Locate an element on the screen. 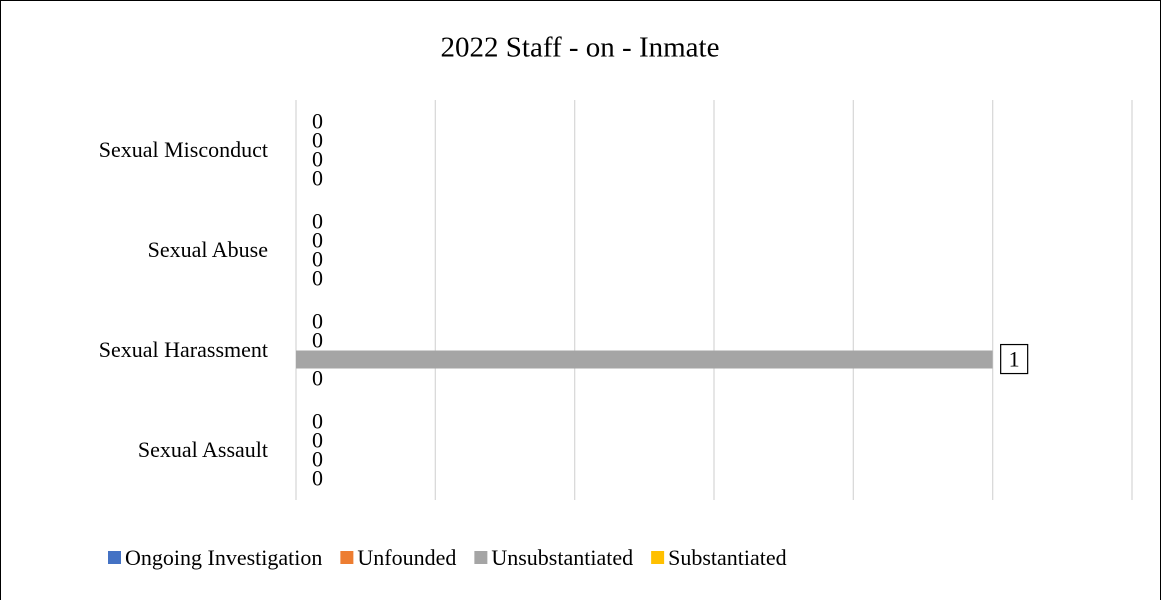 The height and width of the screenshot is (600, 1161). data-label-box is located at coordinates (1014, 359).